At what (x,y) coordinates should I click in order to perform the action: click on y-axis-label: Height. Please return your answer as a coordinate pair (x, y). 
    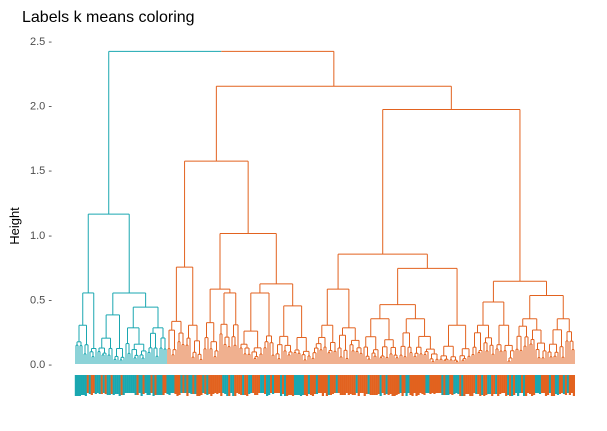
    Looking at the image, I should click on (14, 226).